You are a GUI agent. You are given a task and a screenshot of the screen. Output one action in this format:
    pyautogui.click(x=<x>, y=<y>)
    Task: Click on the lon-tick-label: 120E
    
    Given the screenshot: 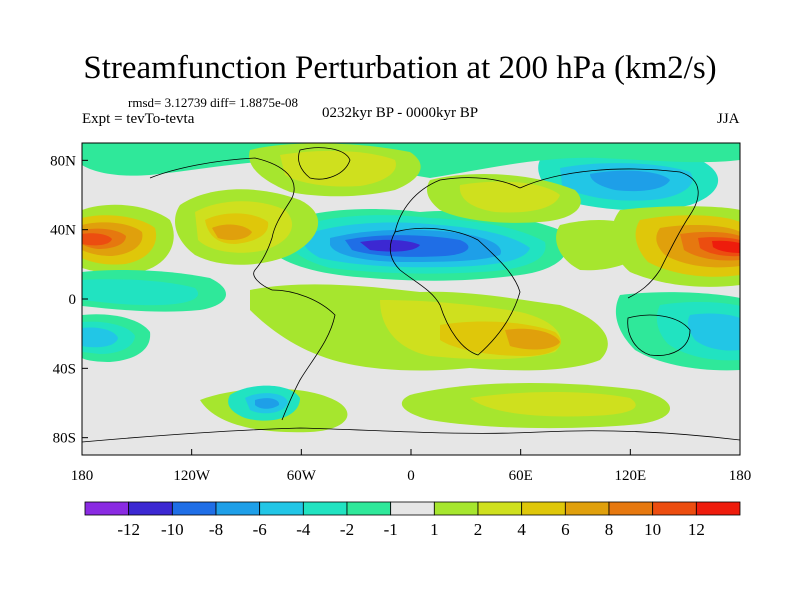 What is the action you would take?
    pyautogui.click(x=630, y=476)
    